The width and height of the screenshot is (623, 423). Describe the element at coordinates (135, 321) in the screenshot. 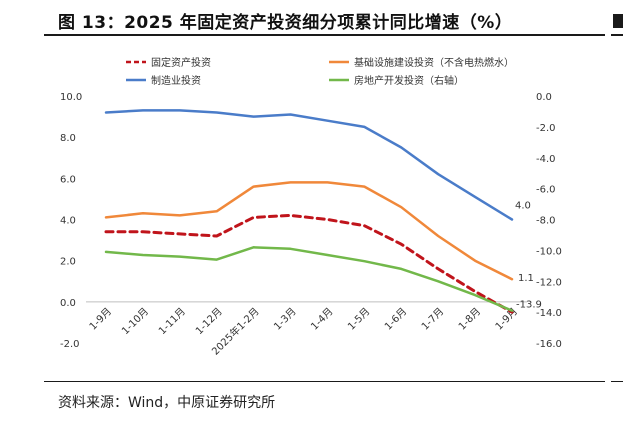

I see `x-axis-tick: 1-10月` at that location.